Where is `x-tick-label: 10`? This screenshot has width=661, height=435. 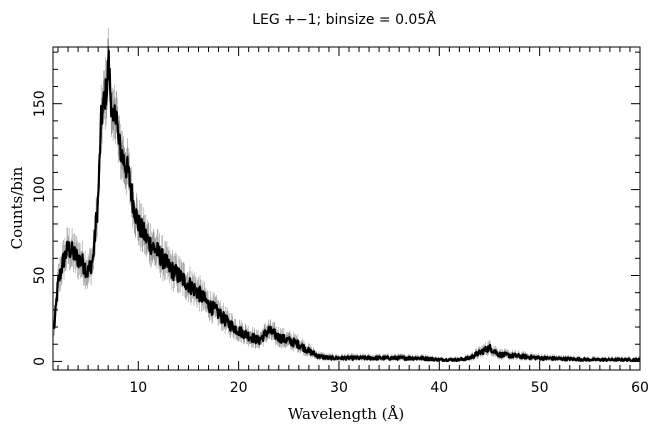
x-tick-label: 10 is located at coordinates (138, 388).